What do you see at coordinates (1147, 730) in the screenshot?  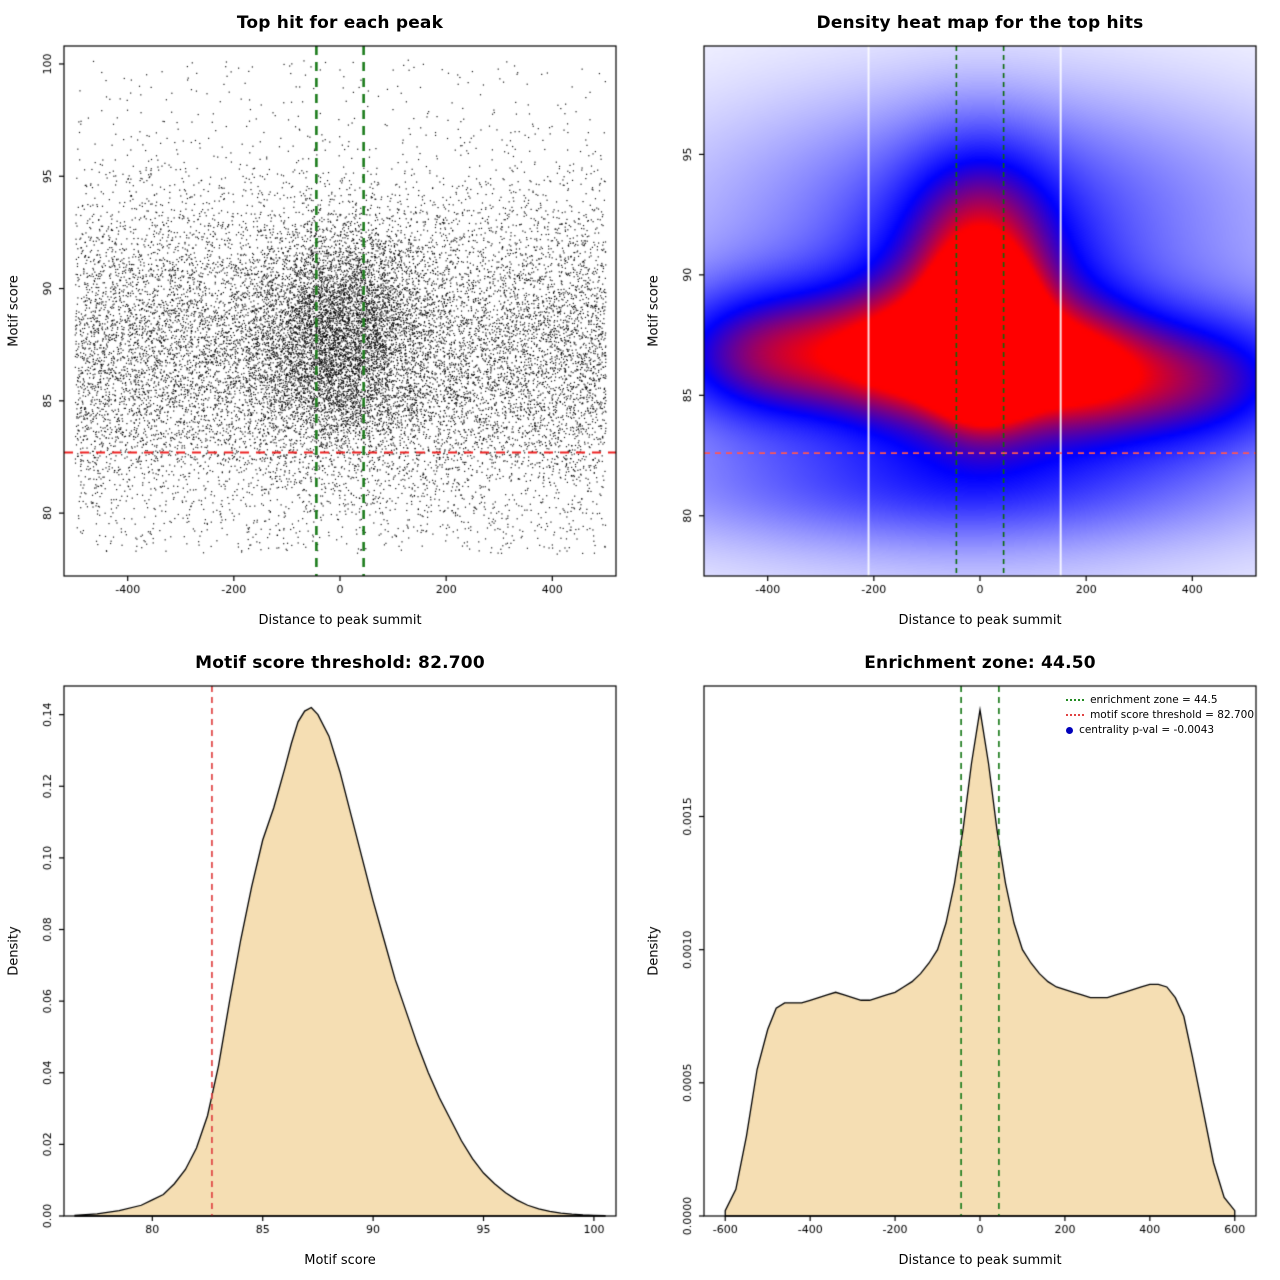 I see `legend-label-centrality-pval: centrality p-val = -0.0043` at bounding box center [1147, 730].